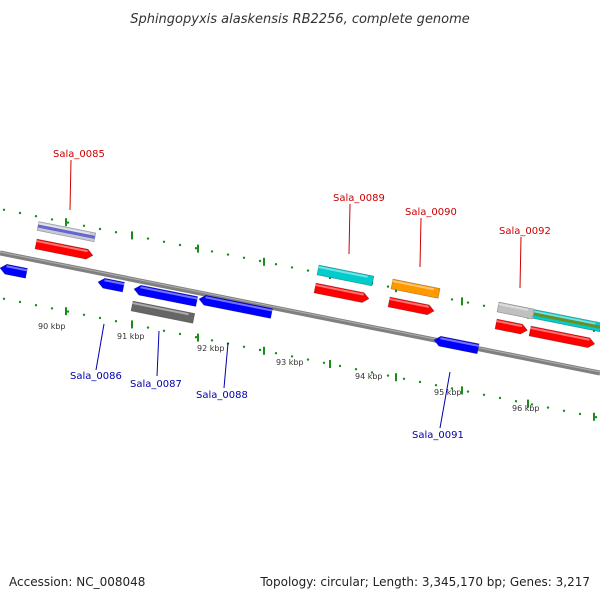  What do you see at coordinates (525, 231) in the screenshot?
I see `gene-label-top: Sala_0092` at bounding box center [525, 231].